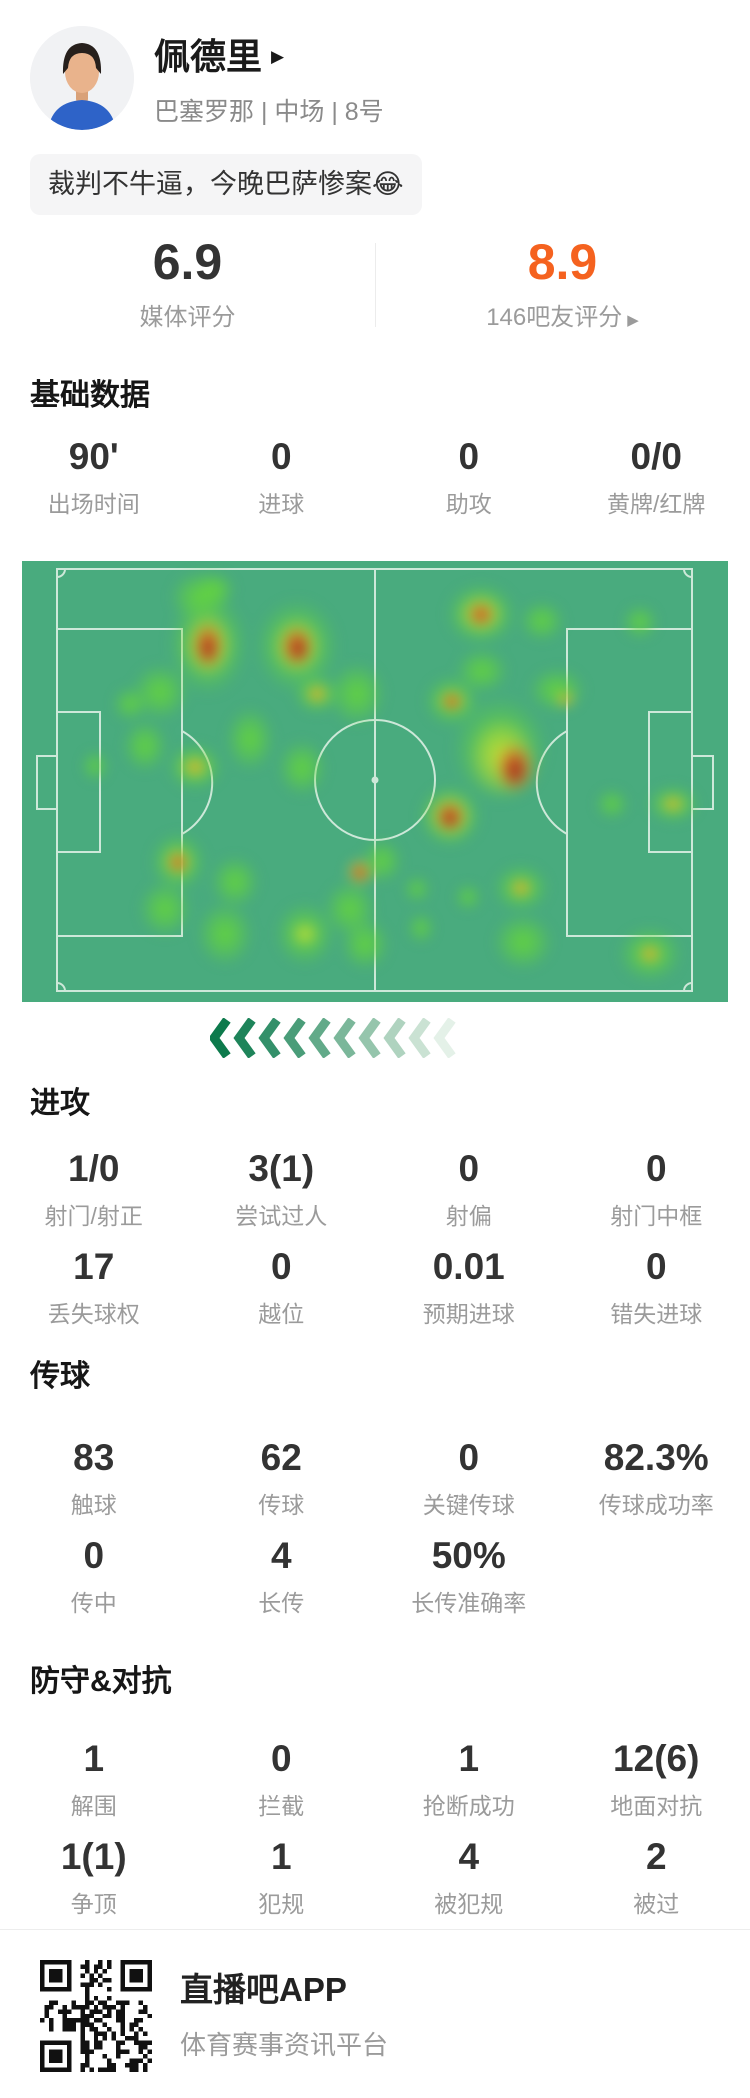 The height and width of the screenshot is (2098, 750). What do you see at coordinates (94, 1806) in the screenshot?
I see `stat-label: 解围` at bounding box center [94, 1806].